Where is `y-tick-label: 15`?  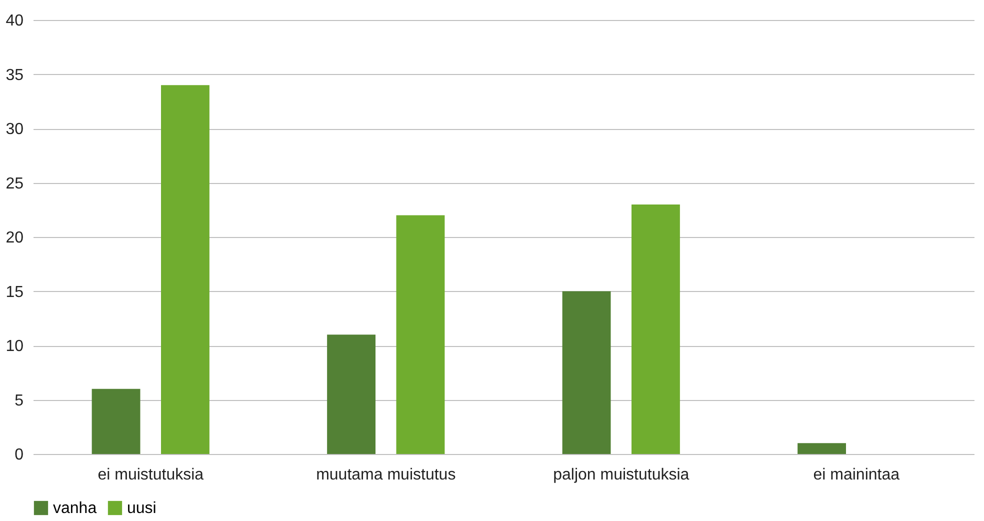 y-tick-label: 15 is located at coordinates (15, 292).